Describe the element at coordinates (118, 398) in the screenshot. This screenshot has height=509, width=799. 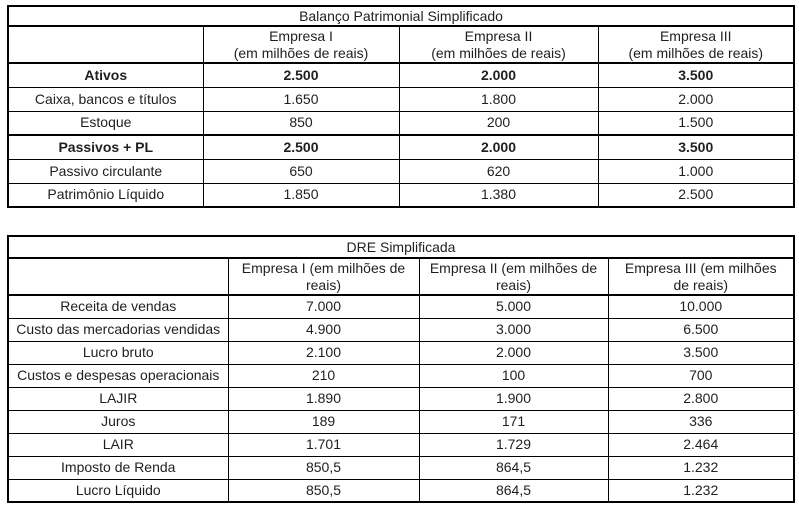
I see `row-label: LAJIR` at that location.